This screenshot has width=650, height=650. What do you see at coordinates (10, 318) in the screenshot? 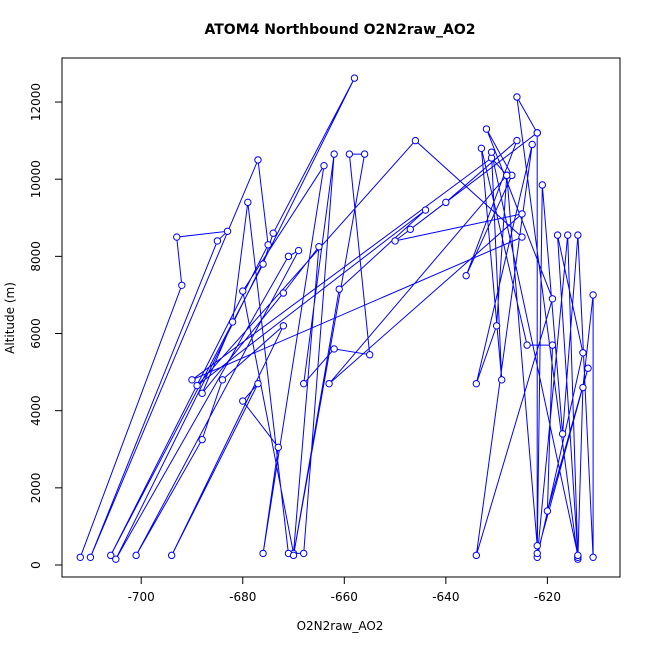
I see `y-axis-label: Altitude (m)` at bounding box center [10, 318].